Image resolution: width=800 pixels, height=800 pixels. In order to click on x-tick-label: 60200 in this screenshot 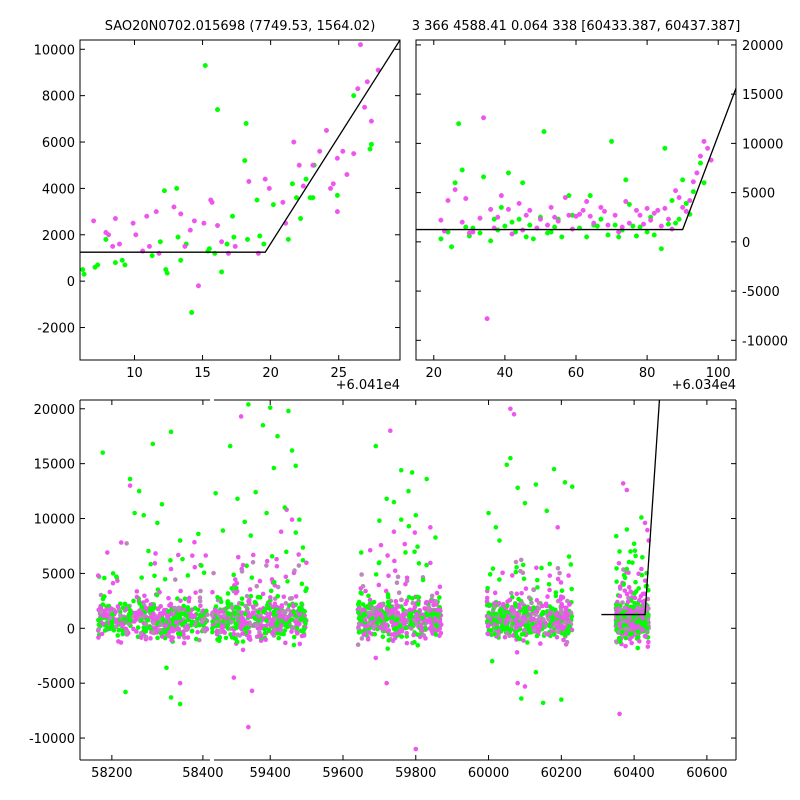, I will do `click(561, 773)`.